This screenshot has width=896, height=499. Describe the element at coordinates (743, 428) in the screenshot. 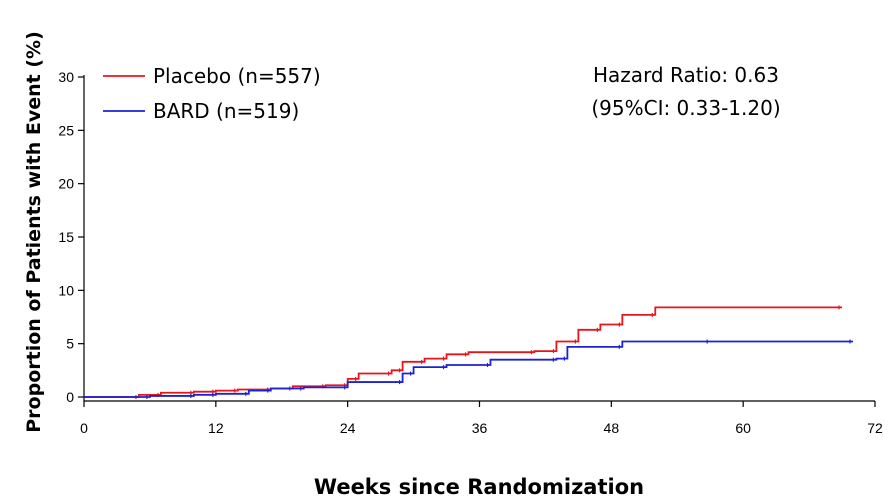

I see `x-tick-label: 60` at that location.